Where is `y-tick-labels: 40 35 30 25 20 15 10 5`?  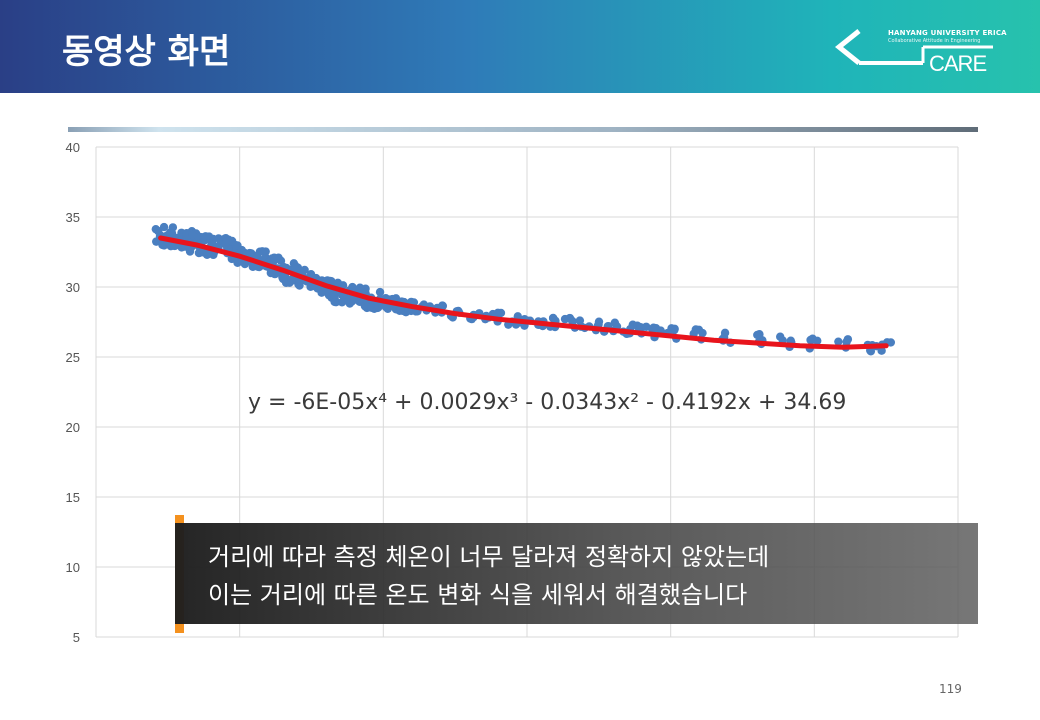
y-tick-labels: 40 35 30 25 20 15 10 5 is located at coordinates (73, 392).